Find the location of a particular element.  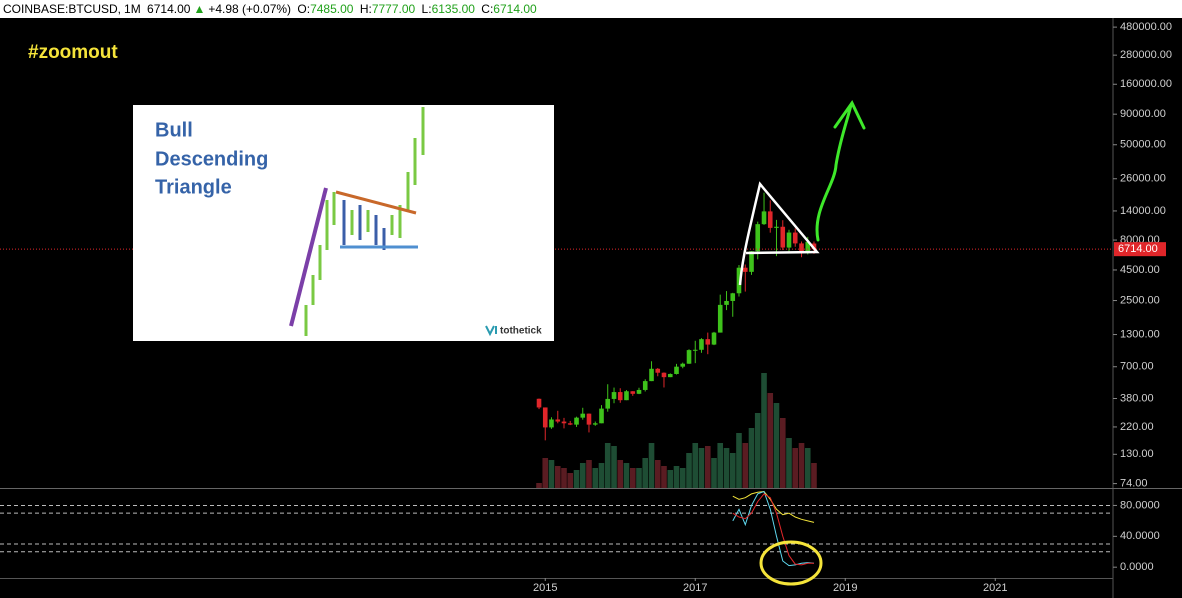

y-tick-label: 26000.00 is located at coordinates (1143, 179).